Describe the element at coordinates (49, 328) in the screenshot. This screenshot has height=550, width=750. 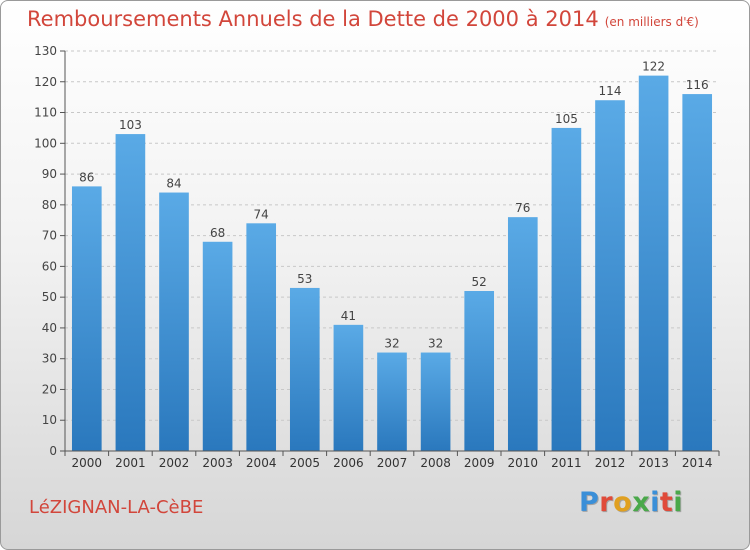
I see `y-tick-label: 40` at that location.